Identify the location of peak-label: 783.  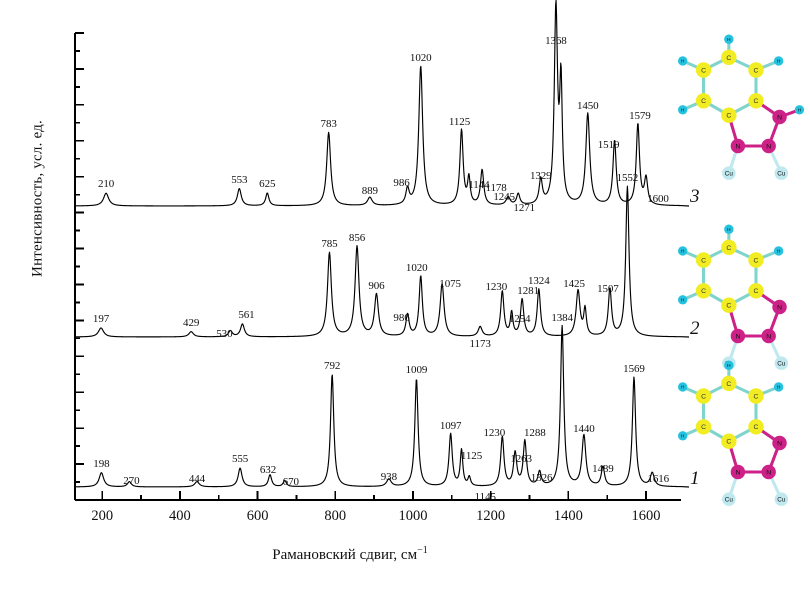
(328, 123).